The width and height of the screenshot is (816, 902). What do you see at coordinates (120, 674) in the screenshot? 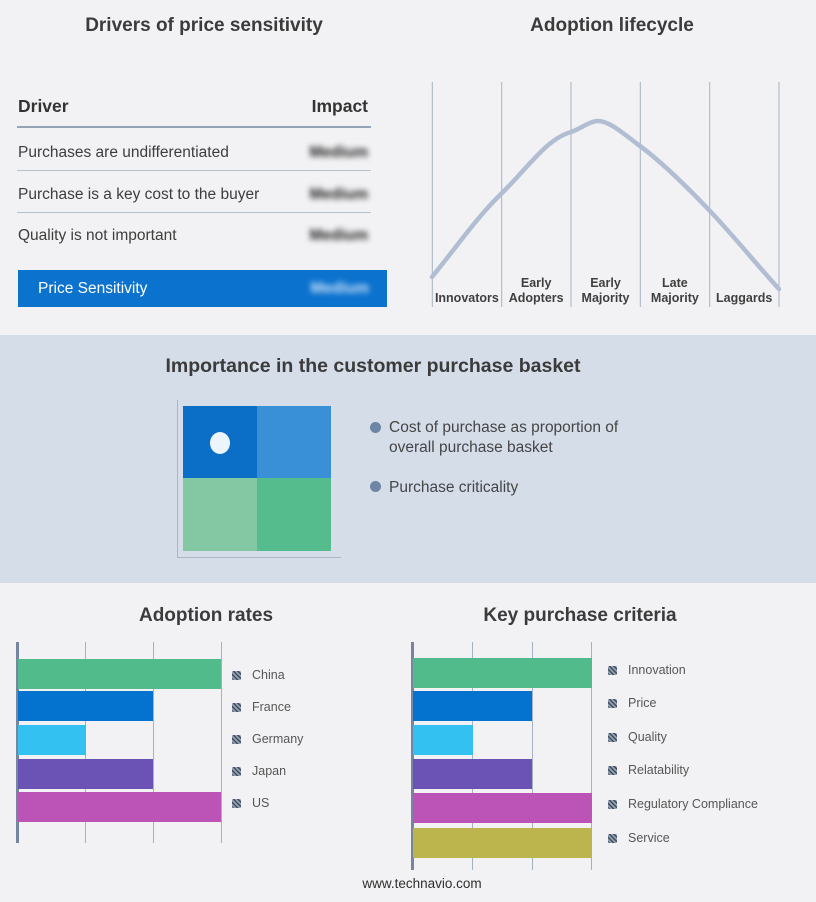
I see `bar-china` at bounding box center [120, 674].